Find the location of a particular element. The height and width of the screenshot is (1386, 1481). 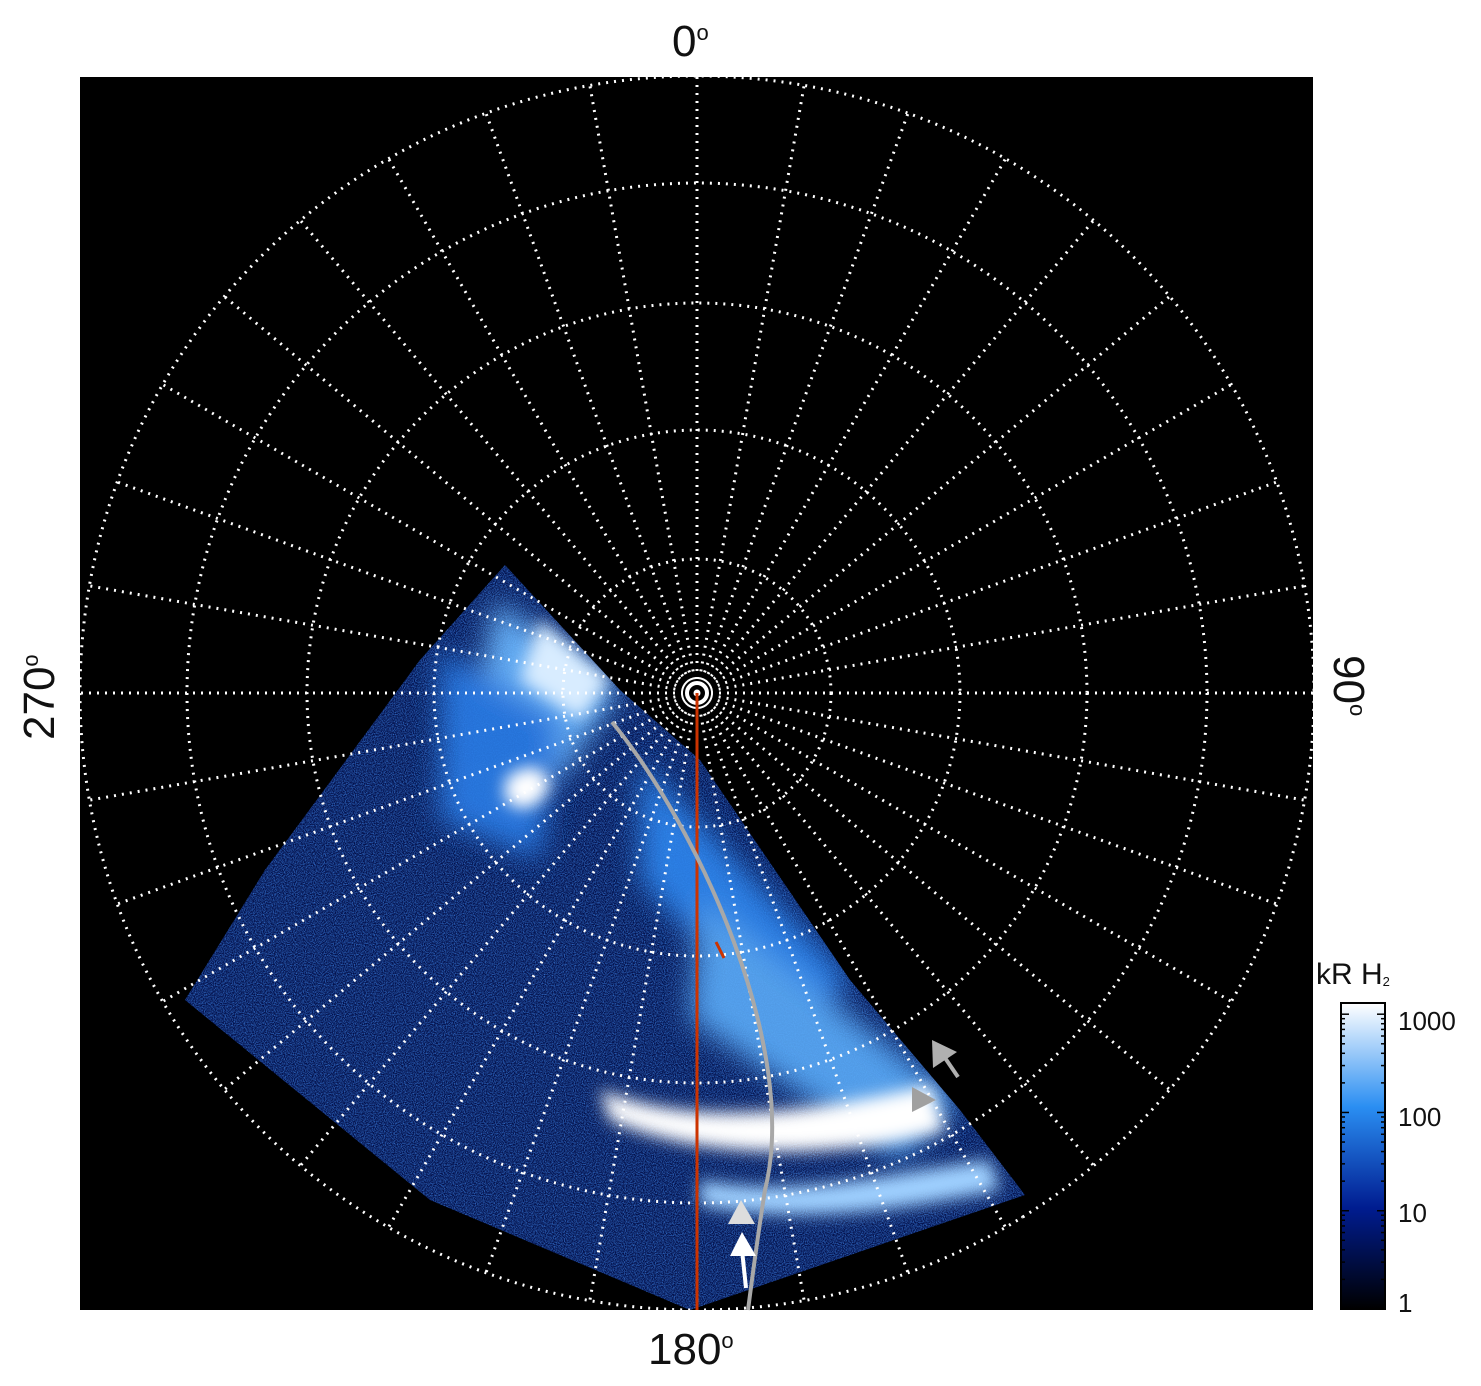

colorbar-tick-label: 100 is located at coordinates (1420, 1117).